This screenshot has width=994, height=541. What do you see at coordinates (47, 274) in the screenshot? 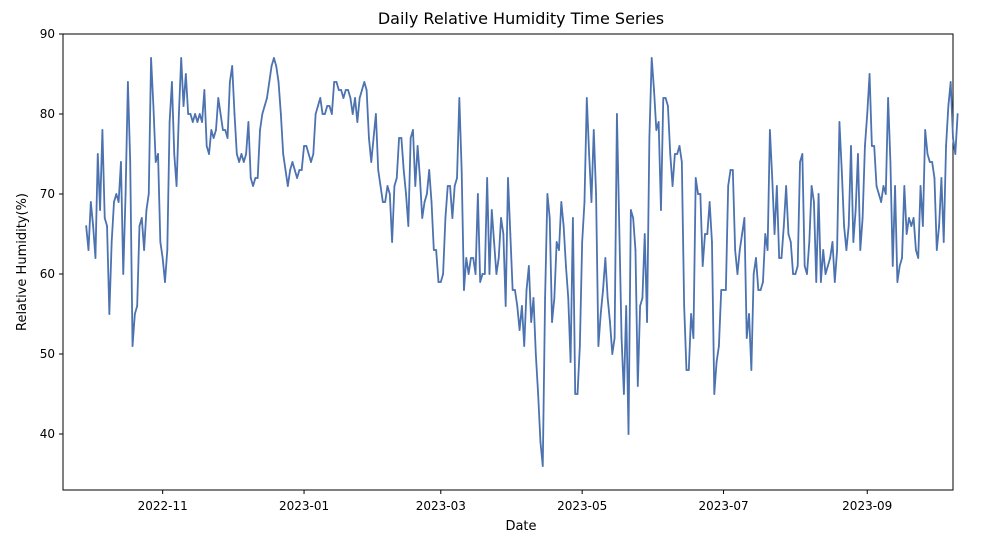
I see `y-tick-label: 60` at bounding box center [47, 274].